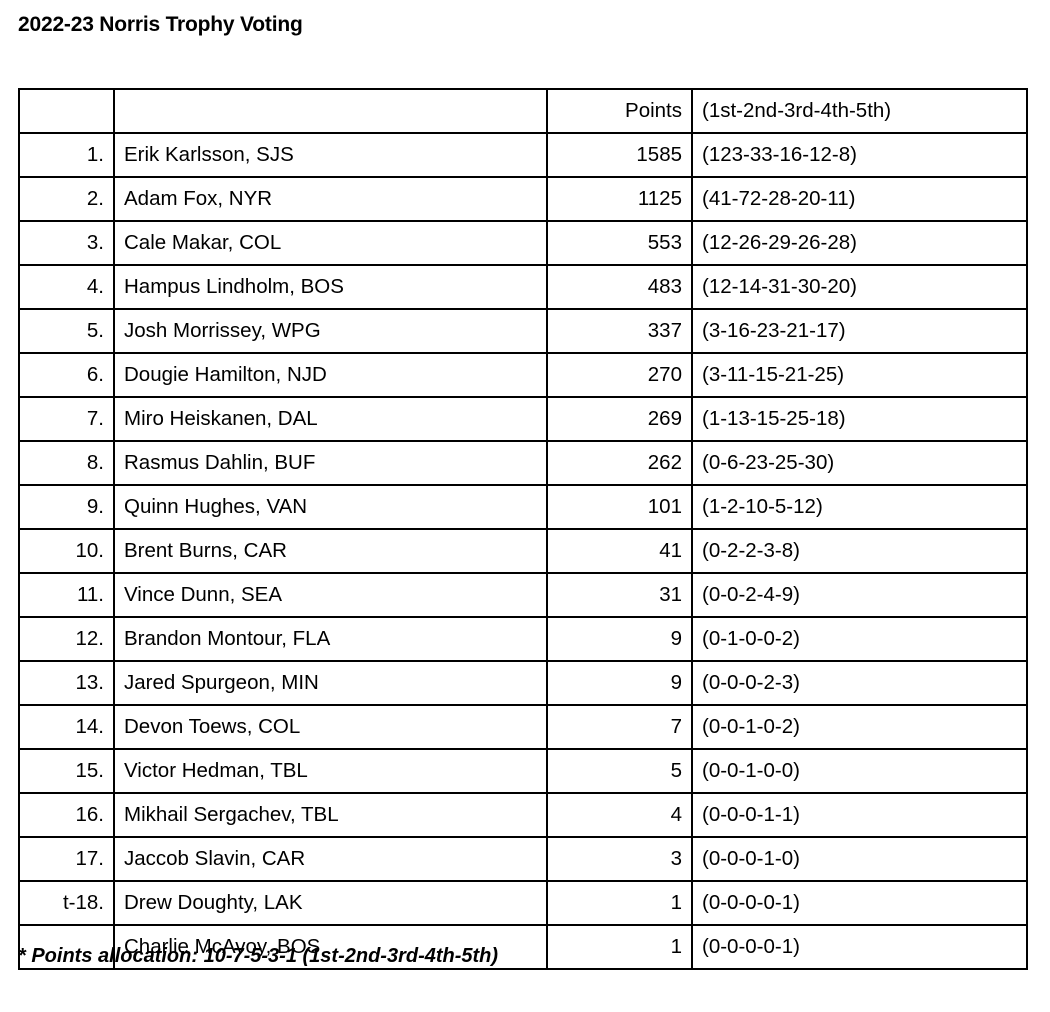 The width and height of the screenshot is (1050, 1012). What do you see at coordinates (859, 419) in the screenshot?
I see `cell-vote-breakdown: (1-13-15-25-18)` at bounding box center [859, 419].